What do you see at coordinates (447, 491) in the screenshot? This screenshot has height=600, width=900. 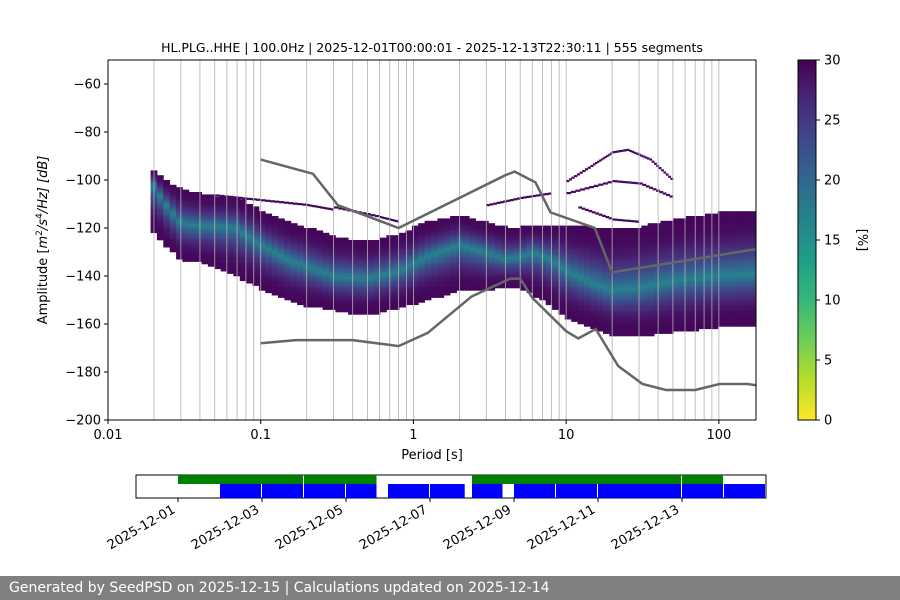 I see `availability-bottom-segment` at bounding box center [447, 491].